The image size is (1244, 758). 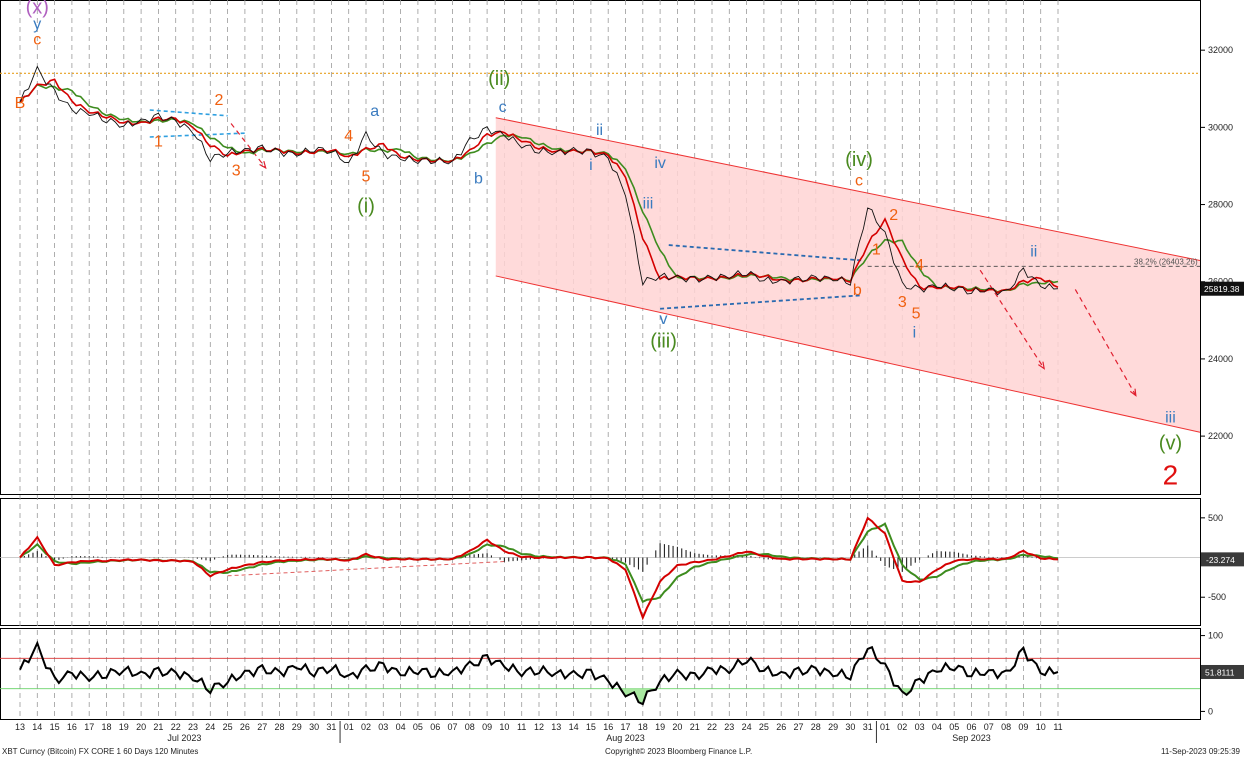 What do you see at coordinates (1170, 444) in the screenshot?
I see `wave-label: (v)` at bounding box center [1170, 444].